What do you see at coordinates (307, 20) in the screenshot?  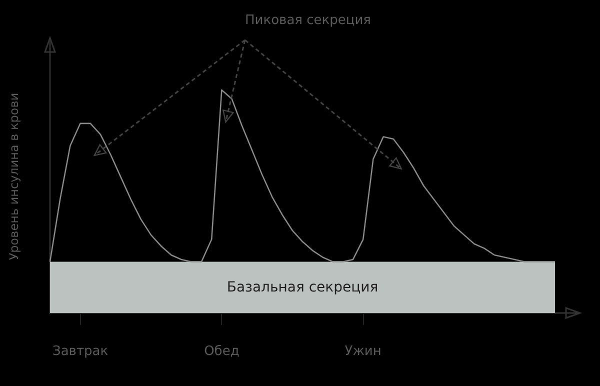 I see `text: Пиковая секреция` at bounding box center [307, 20].